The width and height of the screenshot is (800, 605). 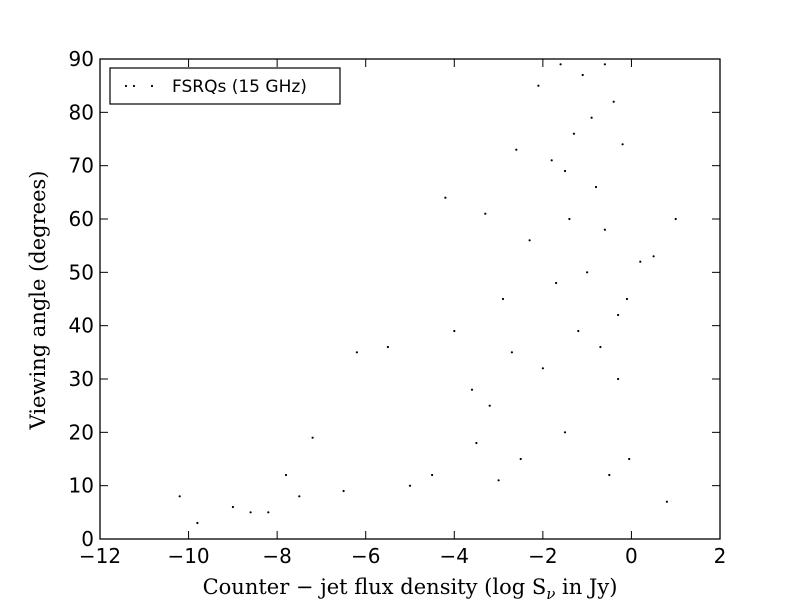 What do you see at coordinates (239, 87) in the screenshot?
I see `legend-label: FSRQs (15 GHz)` at bounding box center [239, 87].